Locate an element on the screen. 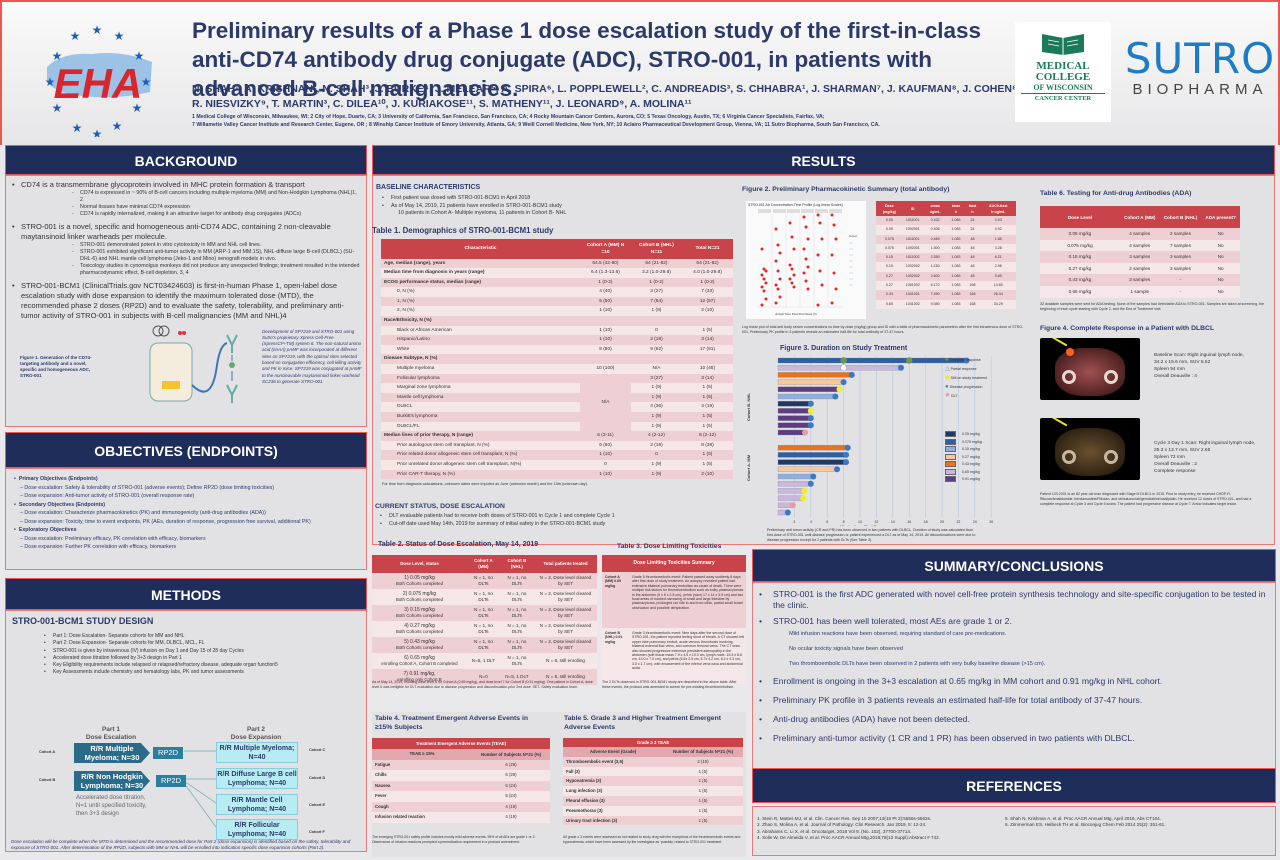  table-row: Chills 6 (29) is located at coordinates (461, 775).